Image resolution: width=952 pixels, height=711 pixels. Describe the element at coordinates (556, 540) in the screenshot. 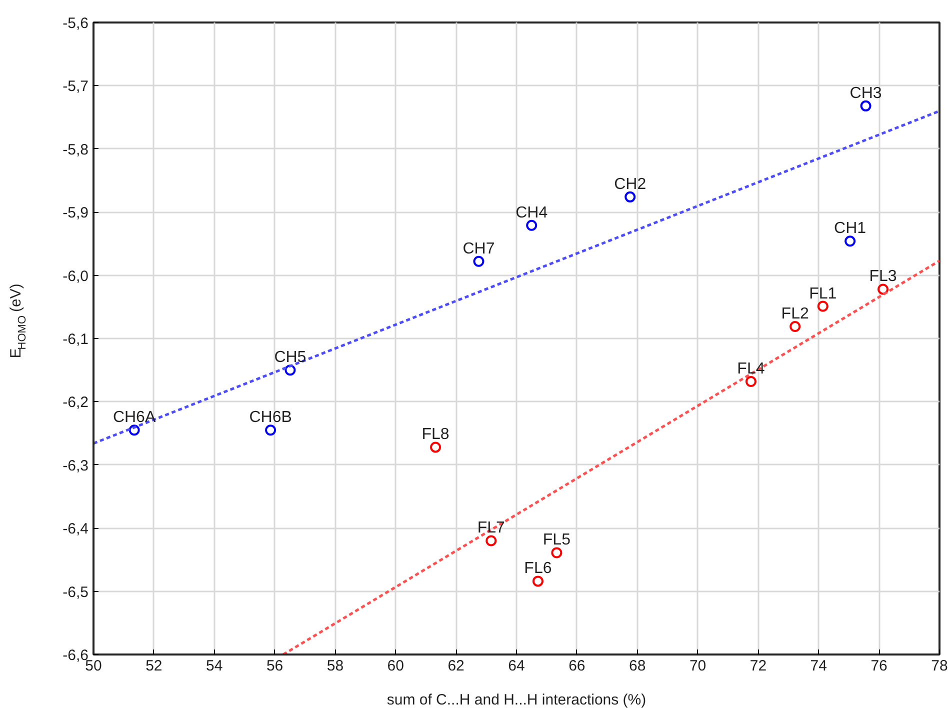

I see `annotation: FL5` at that location.